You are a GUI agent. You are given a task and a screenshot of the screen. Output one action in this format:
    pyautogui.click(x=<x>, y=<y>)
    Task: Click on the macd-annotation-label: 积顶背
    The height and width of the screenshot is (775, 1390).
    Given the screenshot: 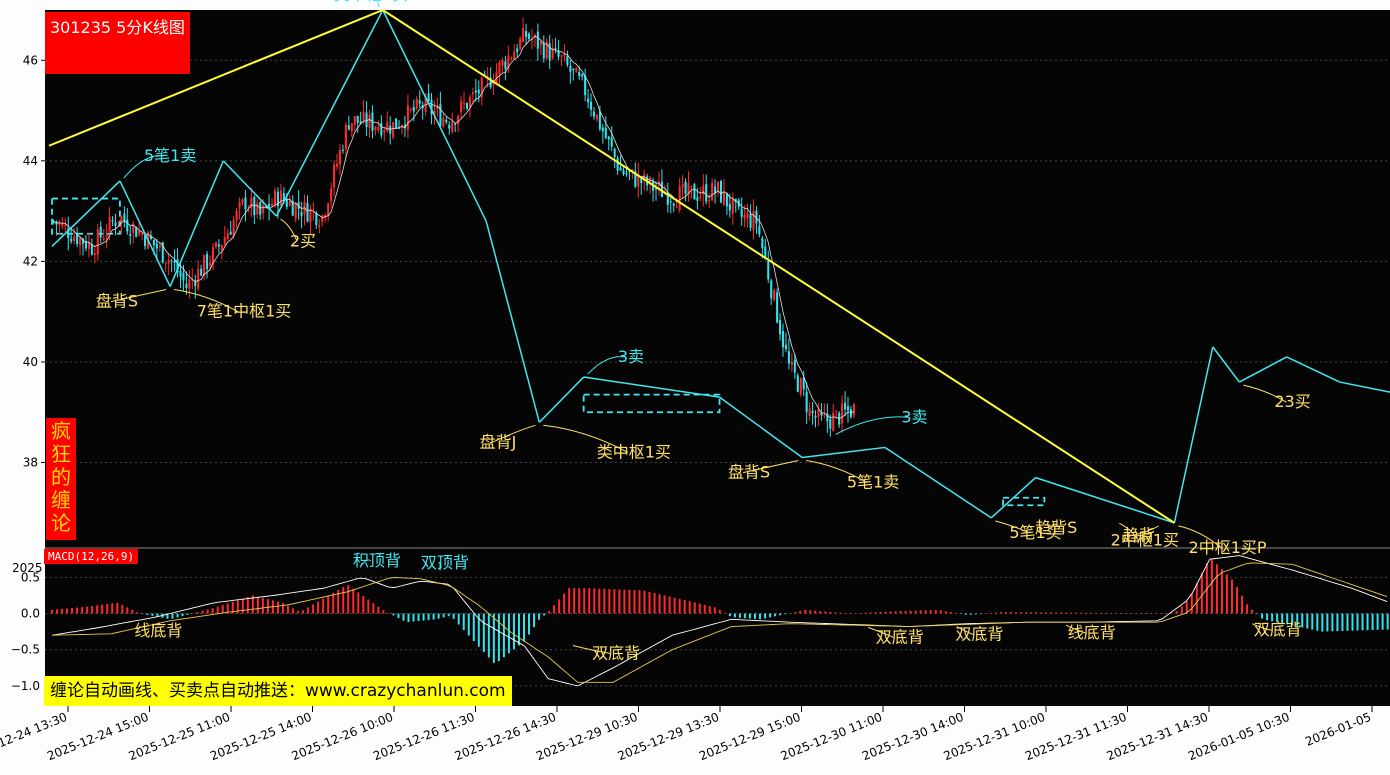 What is the action you would take?
    pyautogui.click(x=377, y=560)
    